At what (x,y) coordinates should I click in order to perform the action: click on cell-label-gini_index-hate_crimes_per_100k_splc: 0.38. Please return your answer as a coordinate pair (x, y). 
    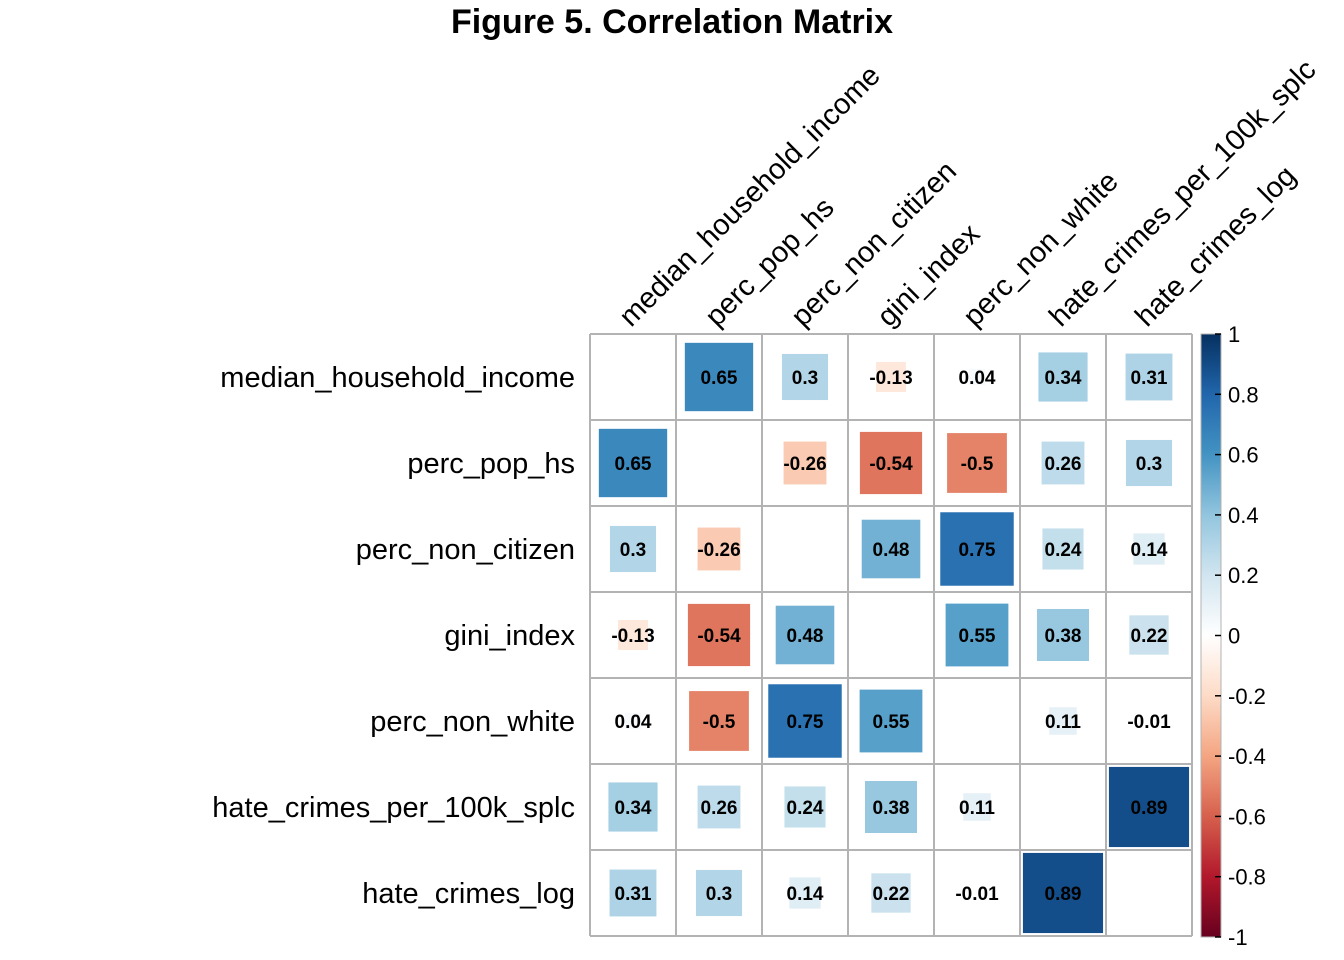
    Looking at the image, I should click on (1063, 636).